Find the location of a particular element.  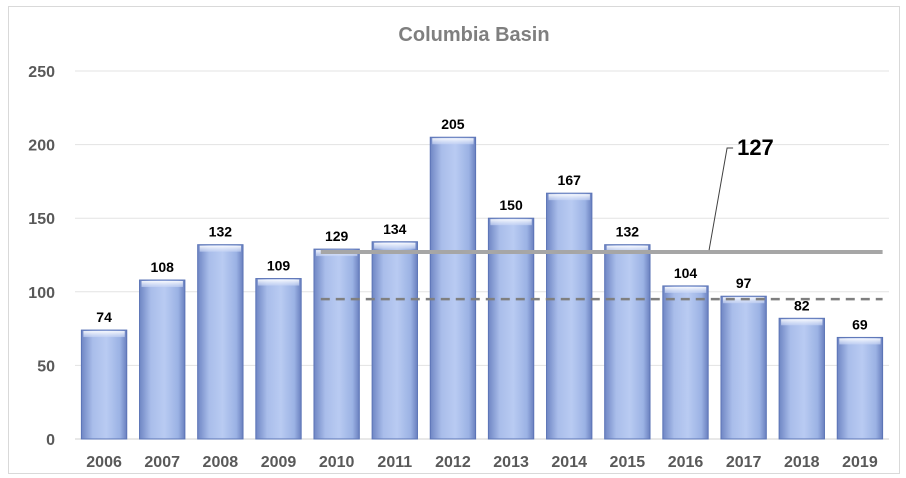

data-label: 129 is located at coordinates (337, 236).